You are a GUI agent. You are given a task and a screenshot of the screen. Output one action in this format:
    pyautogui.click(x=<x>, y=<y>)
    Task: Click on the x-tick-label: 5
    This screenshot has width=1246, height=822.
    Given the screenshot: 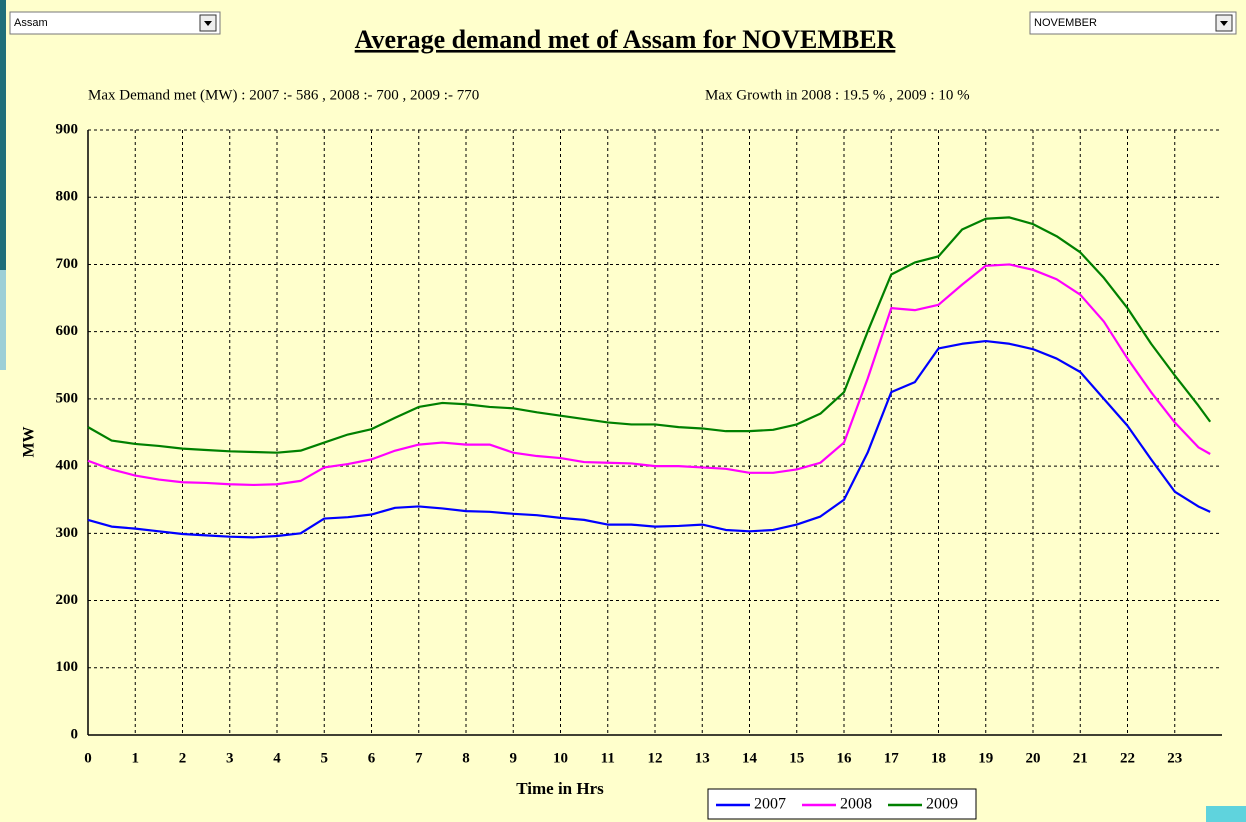 What is the action you would take?
    pyautogui.click(x=325, y=758)
    